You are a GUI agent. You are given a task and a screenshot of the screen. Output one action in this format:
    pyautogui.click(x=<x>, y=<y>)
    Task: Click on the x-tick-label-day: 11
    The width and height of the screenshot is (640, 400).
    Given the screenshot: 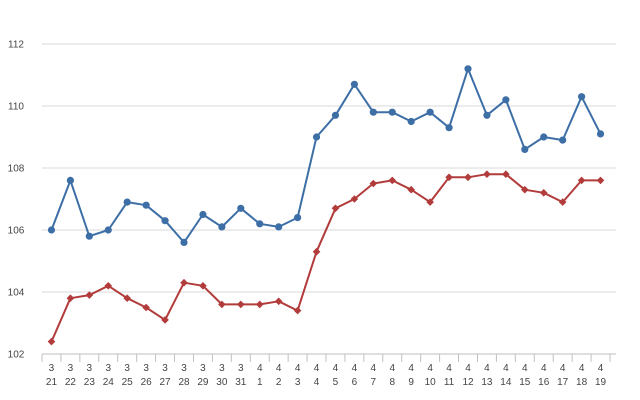 What is the action you would take?
    pyautogui.click(x=449, y=382)
    